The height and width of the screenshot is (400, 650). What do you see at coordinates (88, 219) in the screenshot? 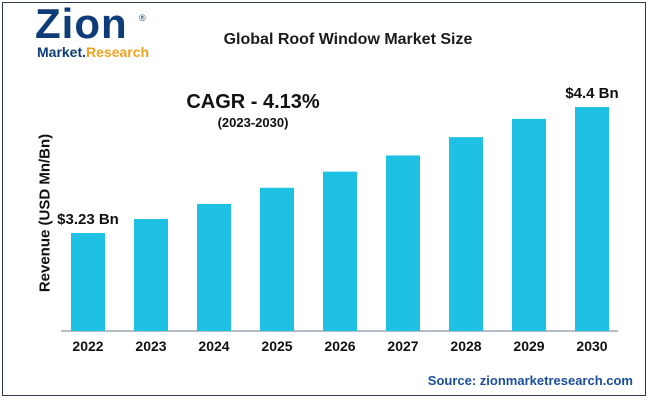
I see `data-label-2022: $3.23 Bn` at bounding box center [88, 219].